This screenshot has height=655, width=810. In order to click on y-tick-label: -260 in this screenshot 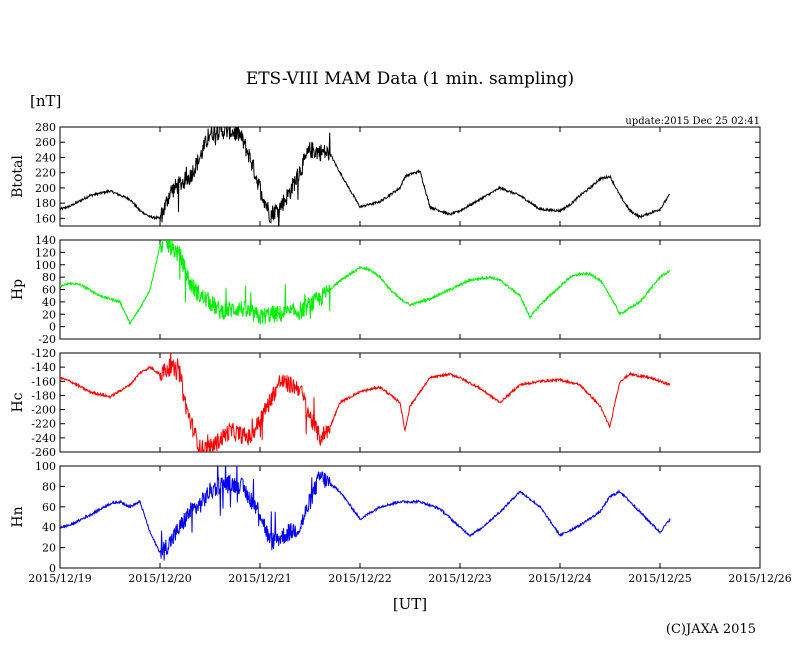, I will do `click(43, 452)`.